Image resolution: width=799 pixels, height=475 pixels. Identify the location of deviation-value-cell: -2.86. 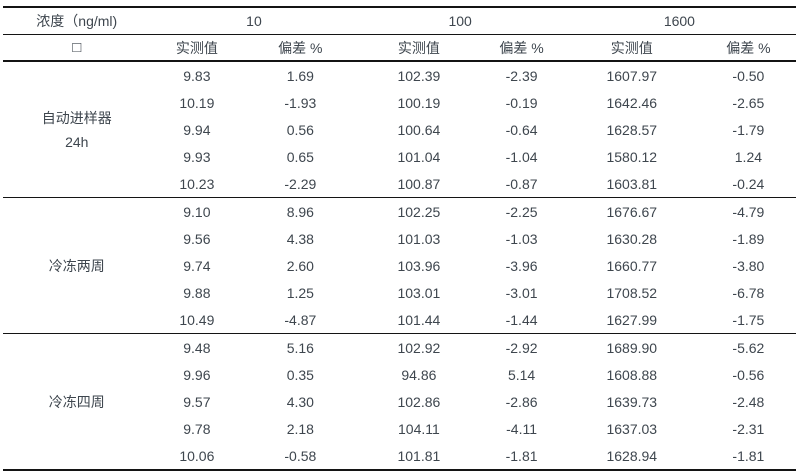
(521, 401).